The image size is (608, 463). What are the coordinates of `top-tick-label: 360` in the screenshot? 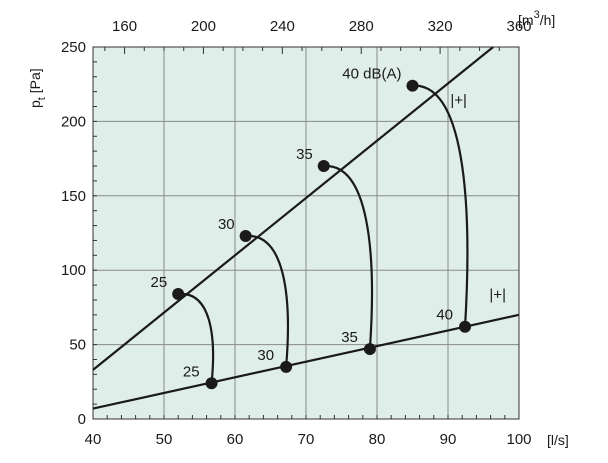 It's located at (518, 26).